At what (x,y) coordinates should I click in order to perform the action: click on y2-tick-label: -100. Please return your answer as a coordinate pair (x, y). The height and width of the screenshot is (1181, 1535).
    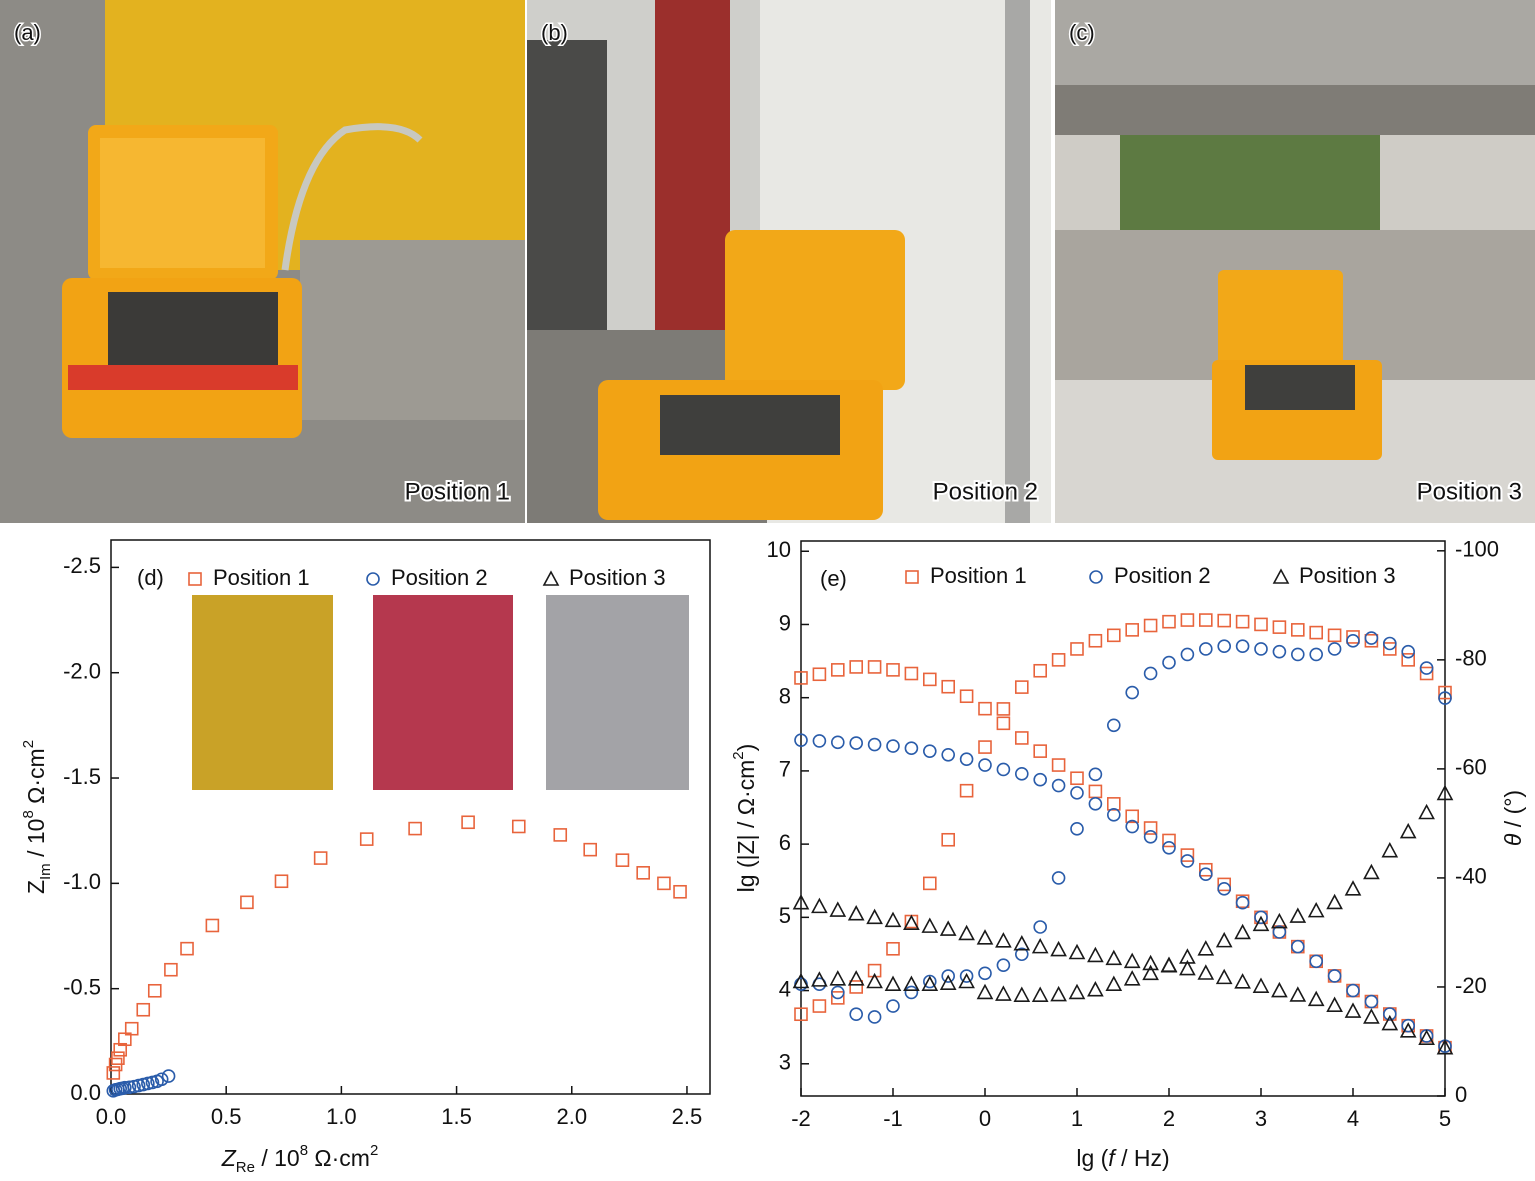
    Looking at the image, I should click on (1477, 549).